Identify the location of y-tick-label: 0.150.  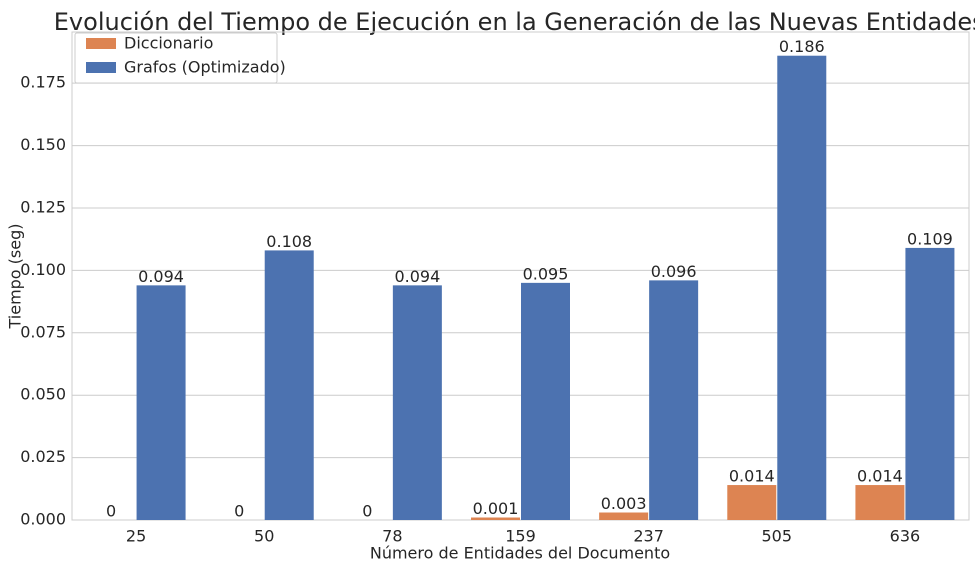
(43, 144).